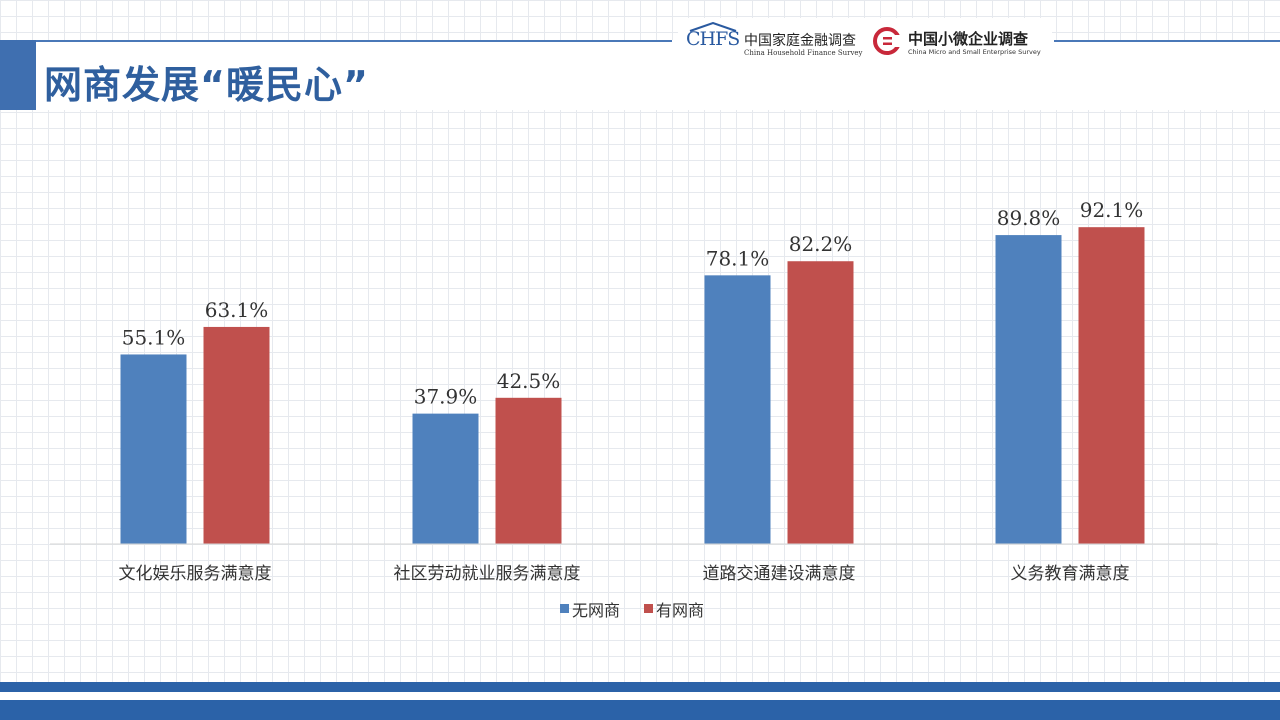  Describe the element at coordinates (680, 610) in the screenshot. I see `legend-label-with: 有网商` at that location.